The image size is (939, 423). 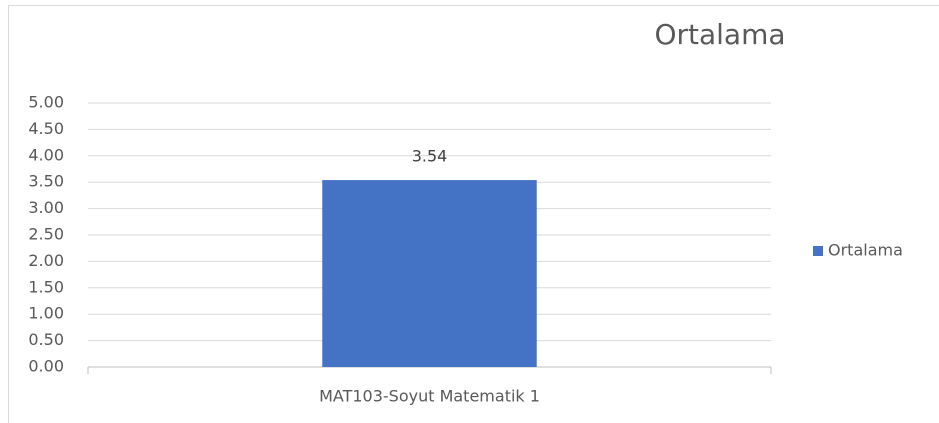 I want to click on legend-label: Ortalama, so click(x=865, y=250).